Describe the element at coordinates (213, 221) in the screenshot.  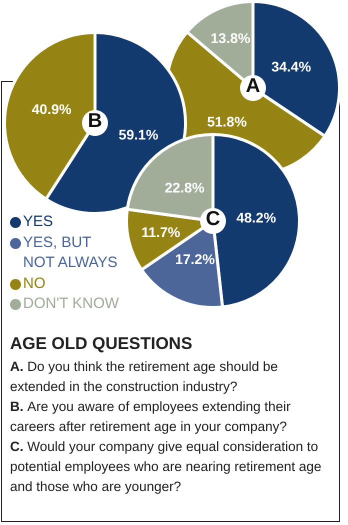
I see `text: C` at that location.